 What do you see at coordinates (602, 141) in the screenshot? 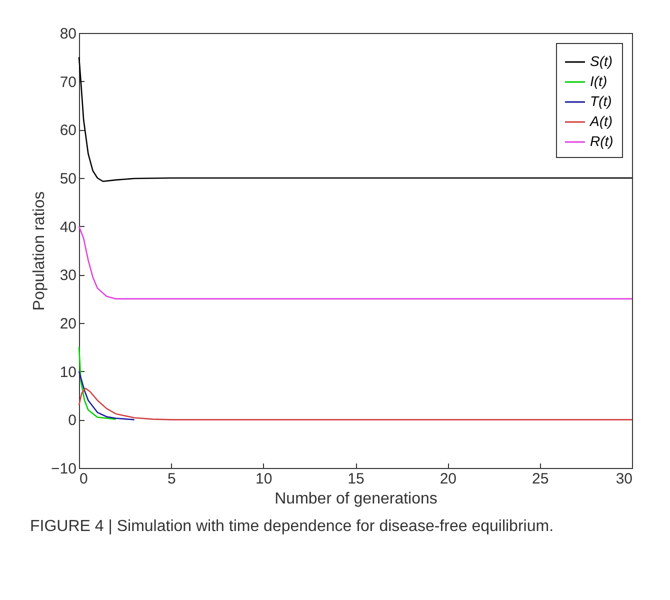
I see `legend-label: R(t)` at bounding box center [602, 141].